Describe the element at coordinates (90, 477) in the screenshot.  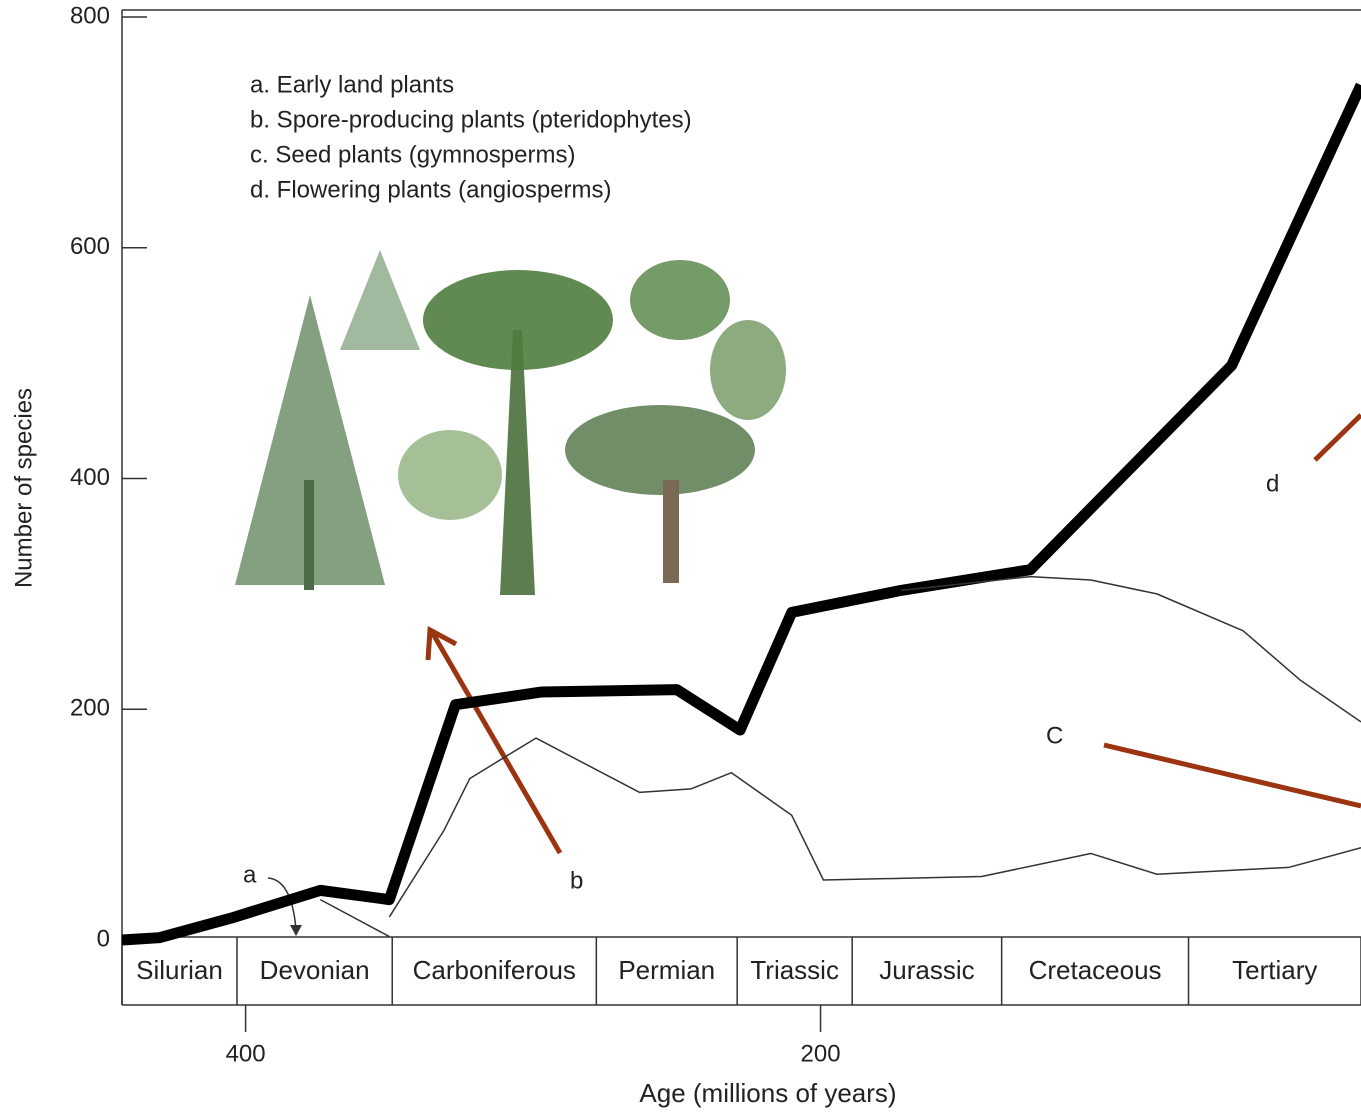
I see `y-tick-label: 400` at that location.